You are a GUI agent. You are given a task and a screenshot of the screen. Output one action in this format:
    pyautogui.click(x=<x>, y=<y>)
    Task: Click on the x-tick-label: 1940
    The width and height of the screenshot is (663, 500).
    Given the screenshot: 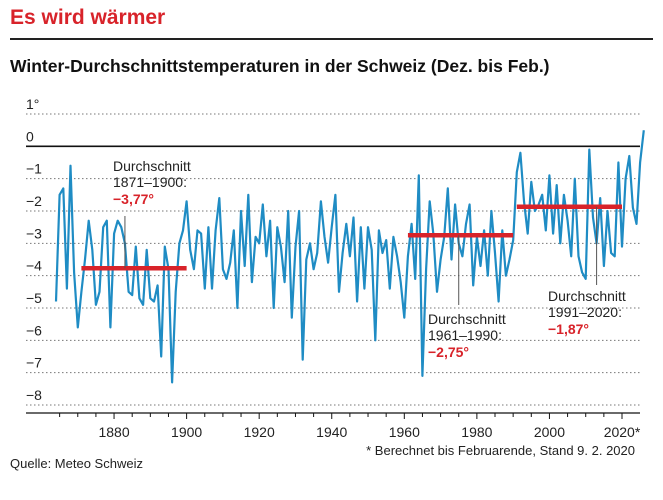 What is the action you would take?
    pyautogui.click(x=331, y=432)
    